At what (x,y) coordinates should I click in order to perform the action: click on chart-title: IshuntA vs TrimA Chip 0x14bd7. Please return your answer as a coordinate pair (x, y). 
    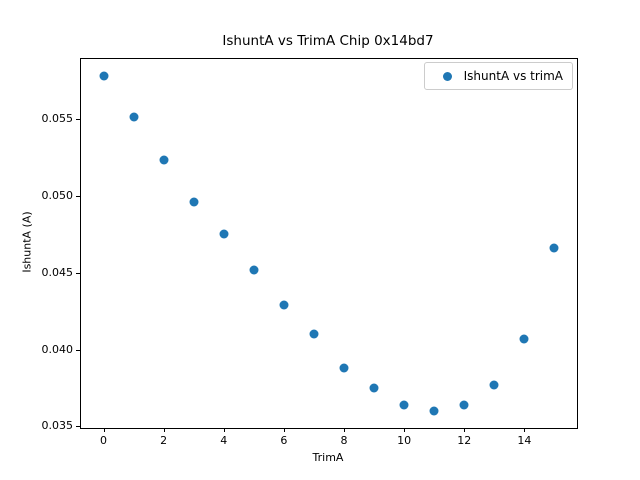
    Looking at the image, I should click on (328, 41).